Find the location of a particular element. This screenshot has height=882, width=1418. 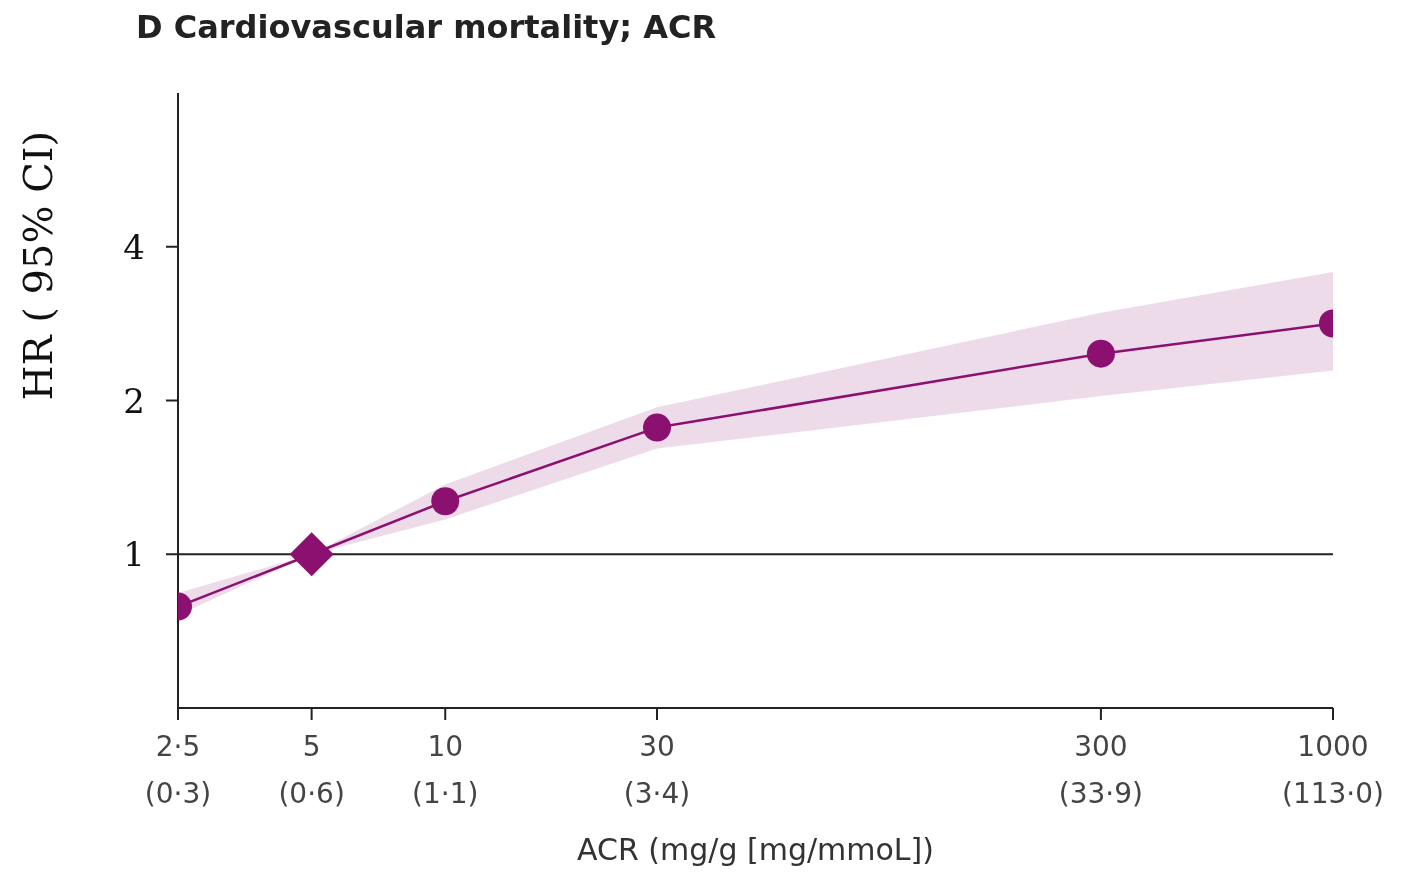

y-tick-label: 1 is located at coordinates (134, 554).